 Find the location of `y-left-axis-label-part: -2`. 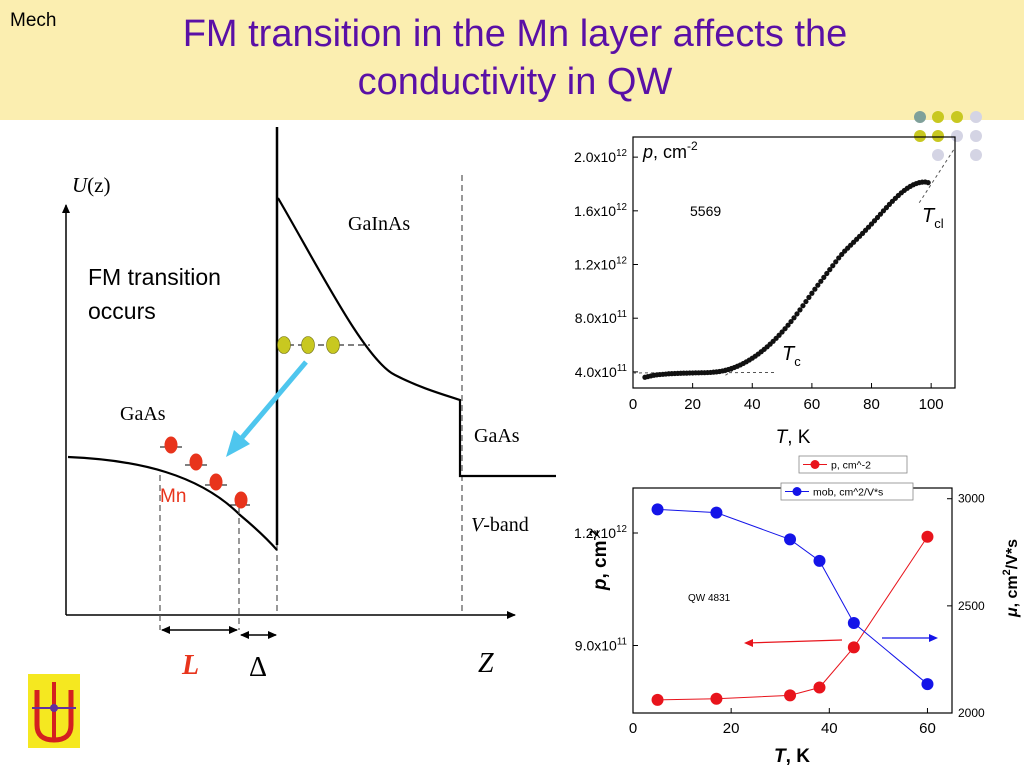

y-left-axis-label-part: -2 is located at coordinates (594, 535).